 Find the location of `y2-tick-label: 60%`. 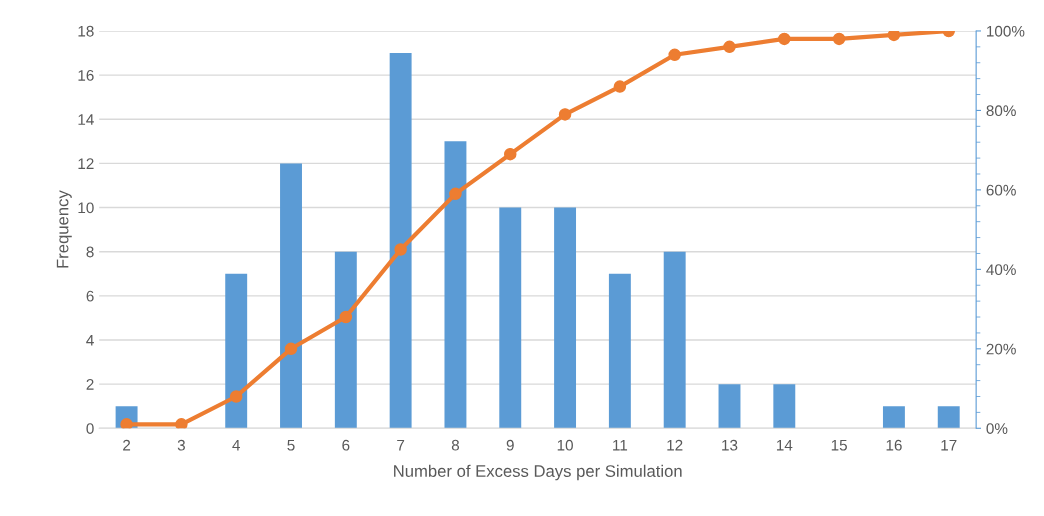

y2-tick-label: 60% is located at coordinates (1001, 190).